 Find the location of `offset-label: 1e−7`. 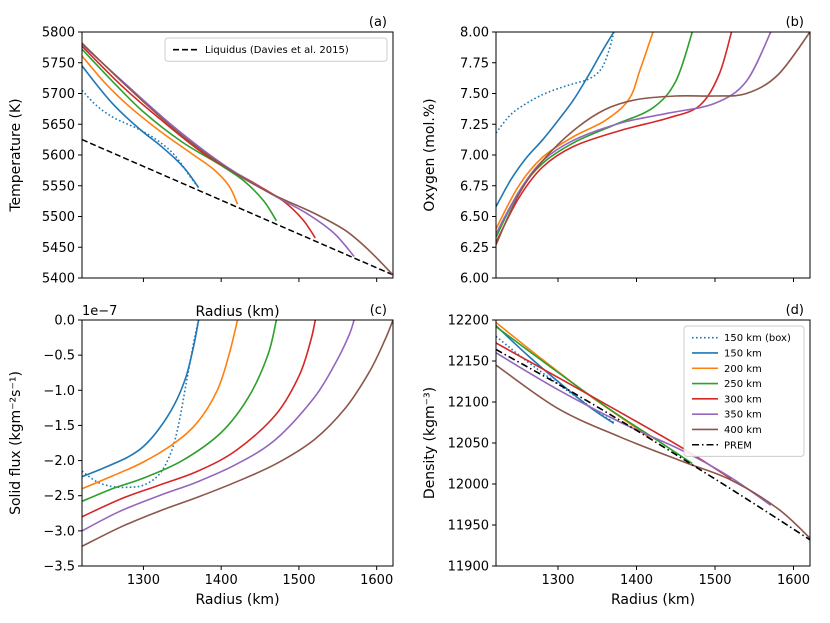

offset-label: 1e−7 is located at coordinates (99, 311).